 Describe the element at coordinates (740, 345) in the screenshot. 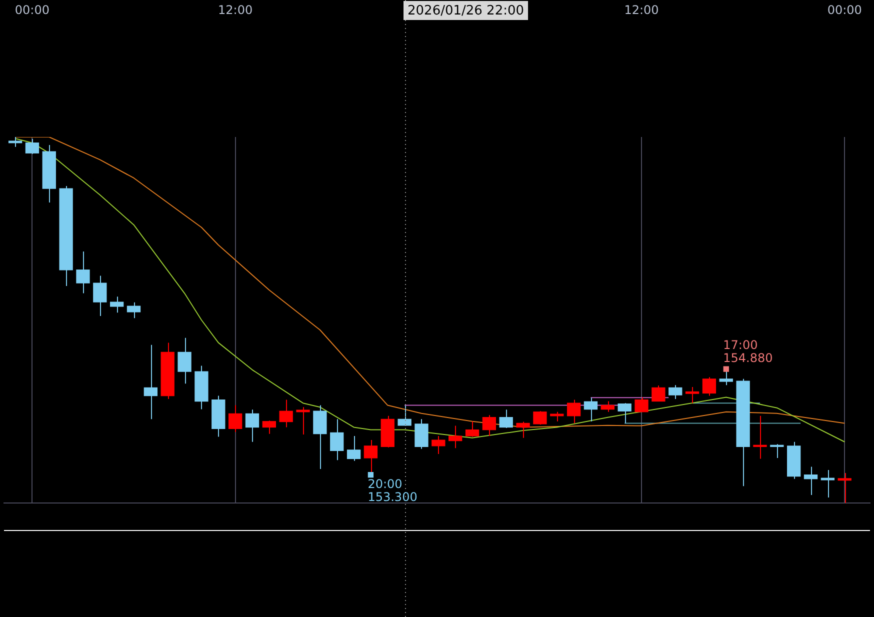

I see `annotation: 17:00` at that location.